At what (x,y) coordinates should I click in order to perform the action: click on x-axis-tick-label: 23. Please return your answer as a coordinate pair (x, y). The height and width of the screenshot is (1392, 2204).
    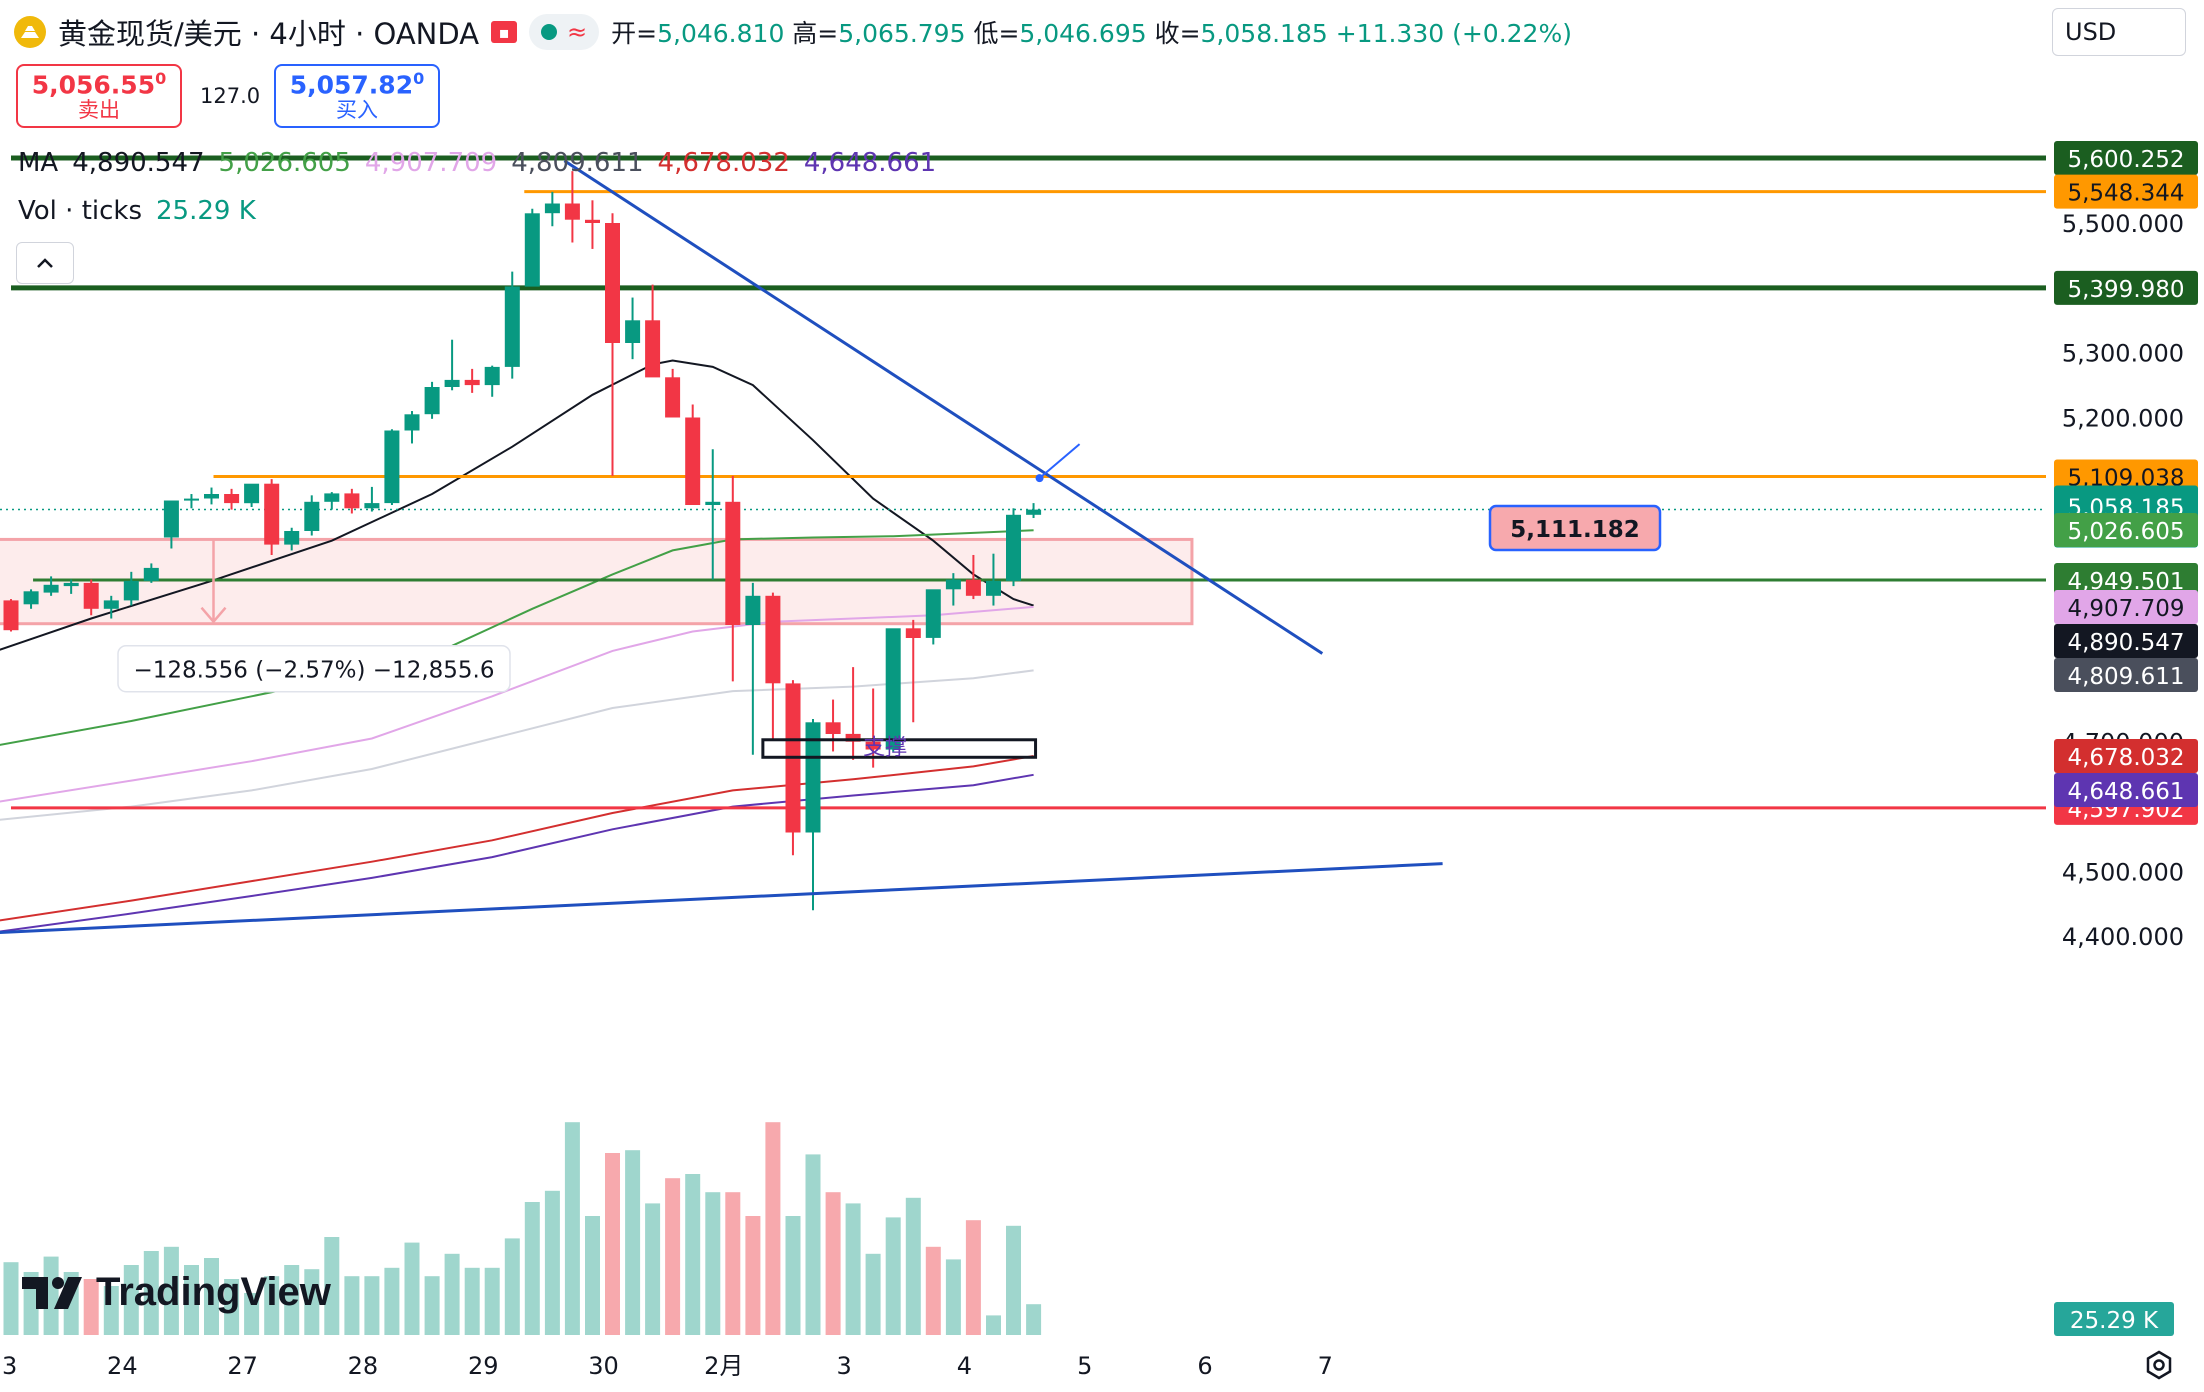
    Looking at the image, I should click on (8, 1366).